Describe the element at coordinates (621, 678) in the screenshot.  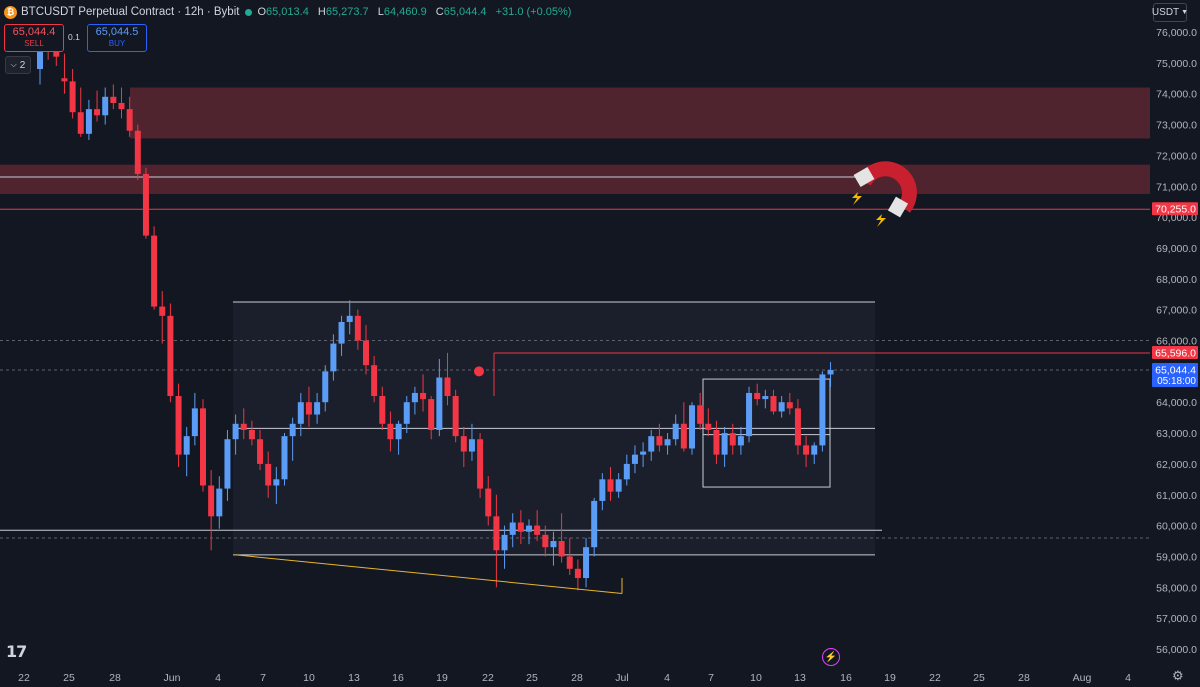
I see `time-tick-label: Jul` at that location.